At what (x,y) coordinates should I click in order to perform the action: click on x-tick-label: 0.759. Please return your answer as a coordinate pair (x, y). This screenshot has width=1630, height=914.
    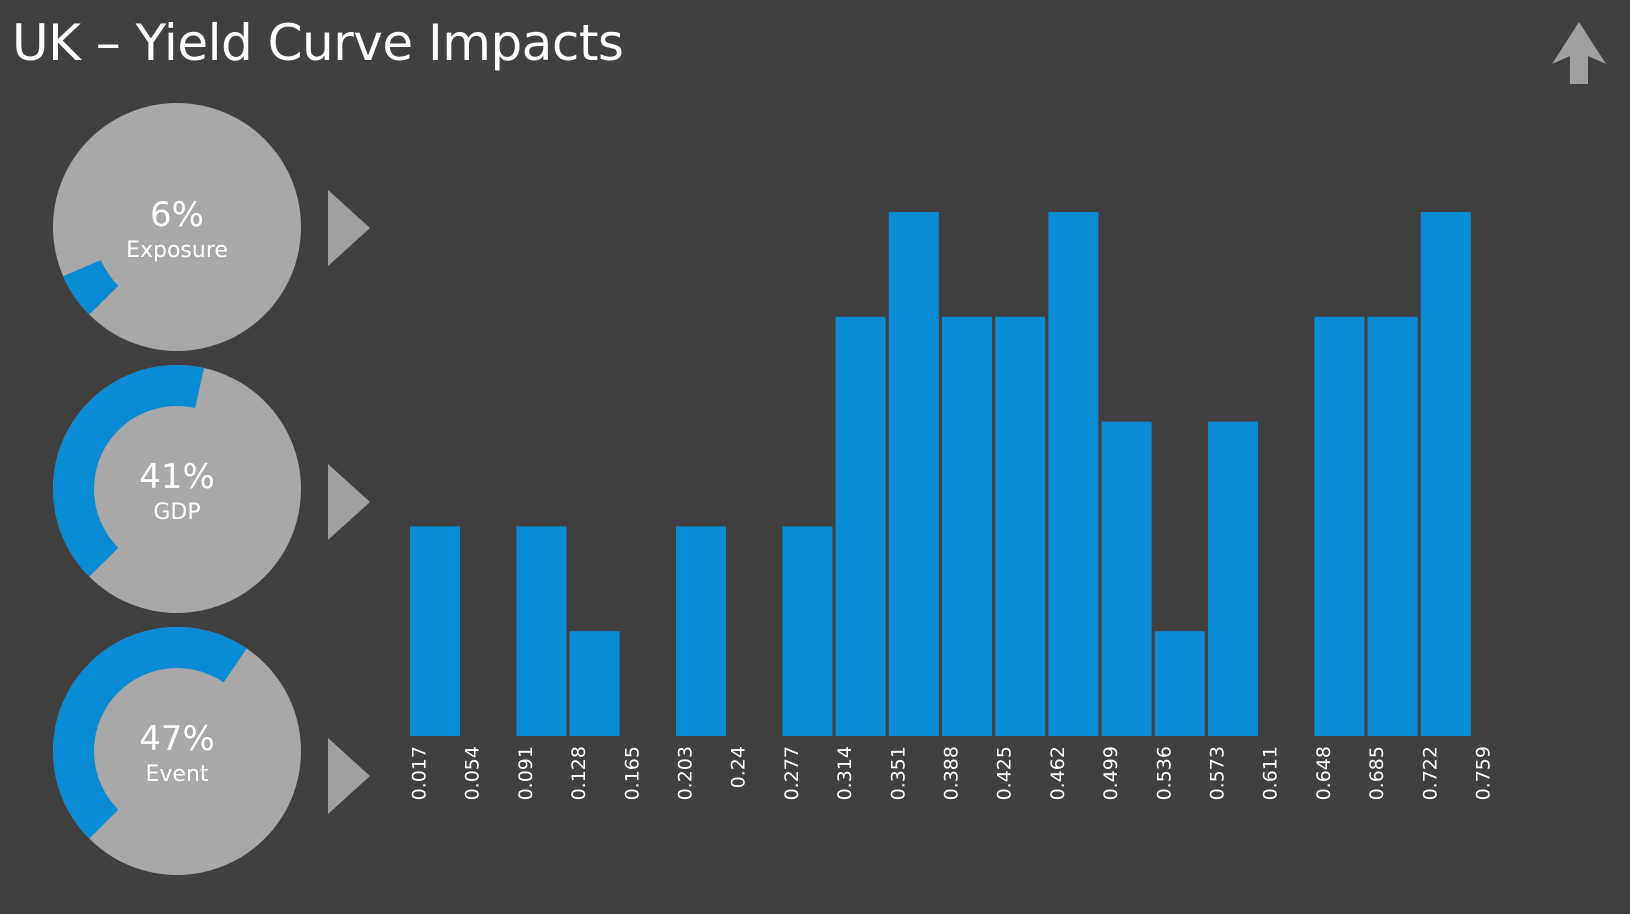
    Looking at the image, I should click on (1484, 773).